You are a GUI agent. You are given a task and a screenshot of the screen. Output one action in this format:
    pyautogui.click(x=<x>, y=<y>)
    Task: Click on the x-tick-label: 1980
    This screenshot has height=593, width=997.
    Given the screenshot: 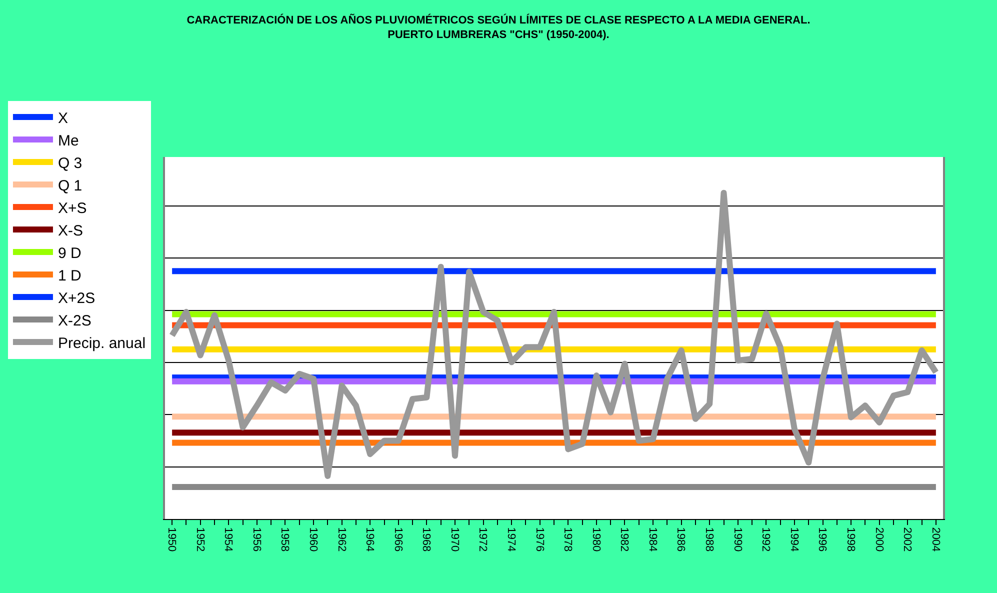 What is the action you would take?
    pyautogui.click(x=596, y=539)
    